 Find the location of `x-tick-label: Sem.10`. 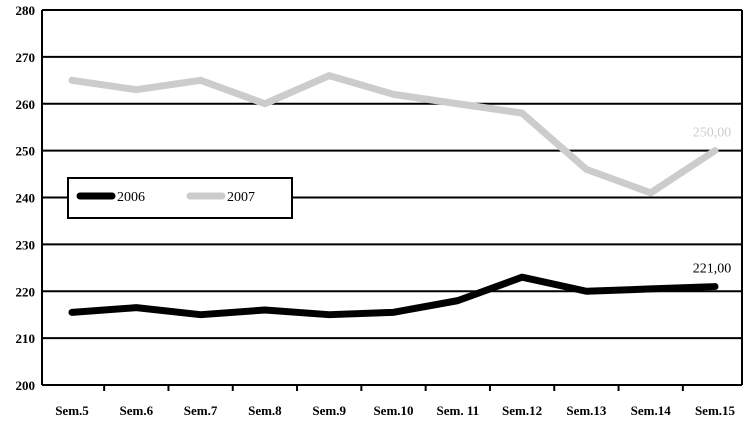

x-tick-label: Sem.10 is located at coordinates (393, 410).